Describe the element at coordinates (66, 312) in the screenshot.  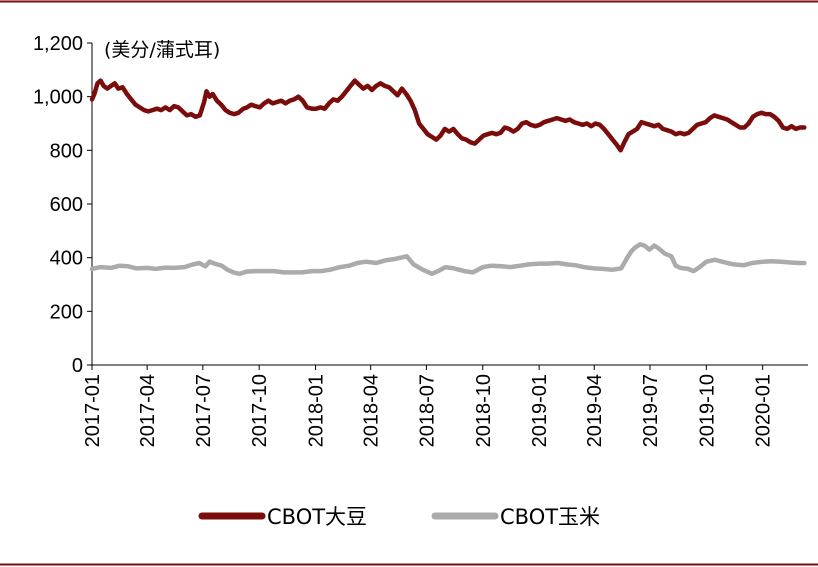
I see `y-tick-label-1: 200` at that location.